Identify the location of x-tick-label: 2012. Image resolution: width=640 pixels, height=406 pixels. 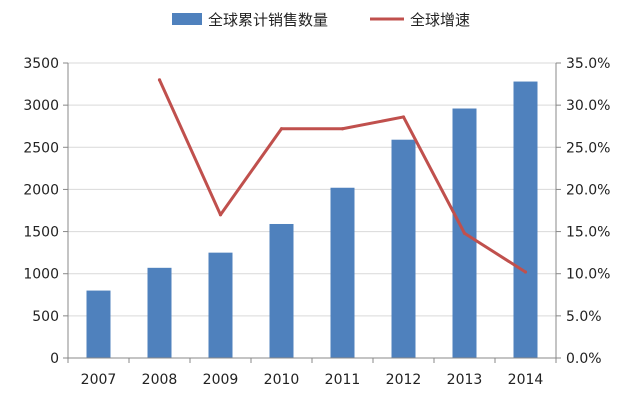
(404, 380).